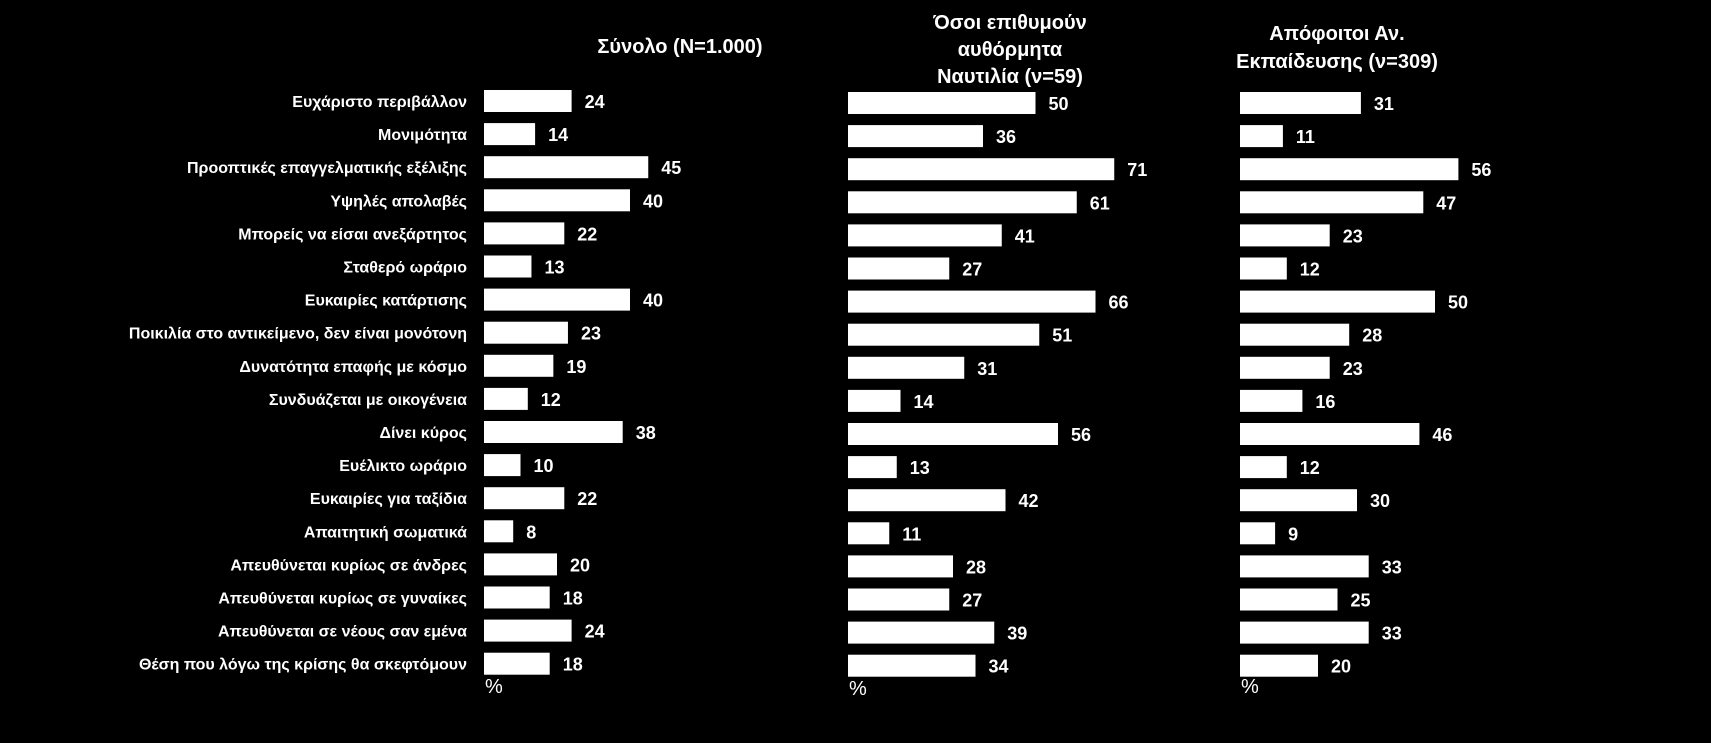 The width and height of the screenshot is (1711, 743). Describe the element at coordinates (573, 665) in the screenshot. I see `data-label: 18` at that location.